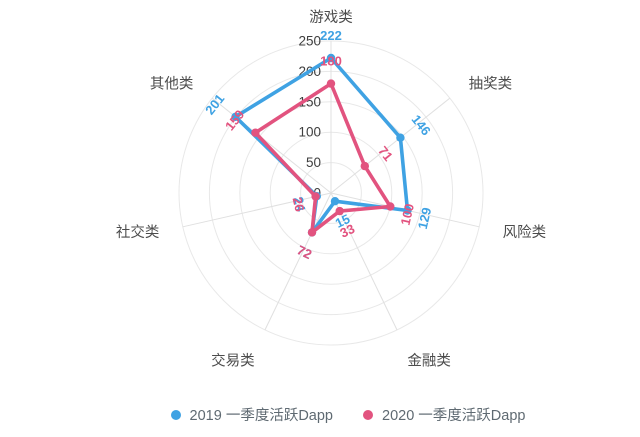 The height and width of the screenshot is (437, 640). I want to click on data-point-label: 24, so click(300, 204).